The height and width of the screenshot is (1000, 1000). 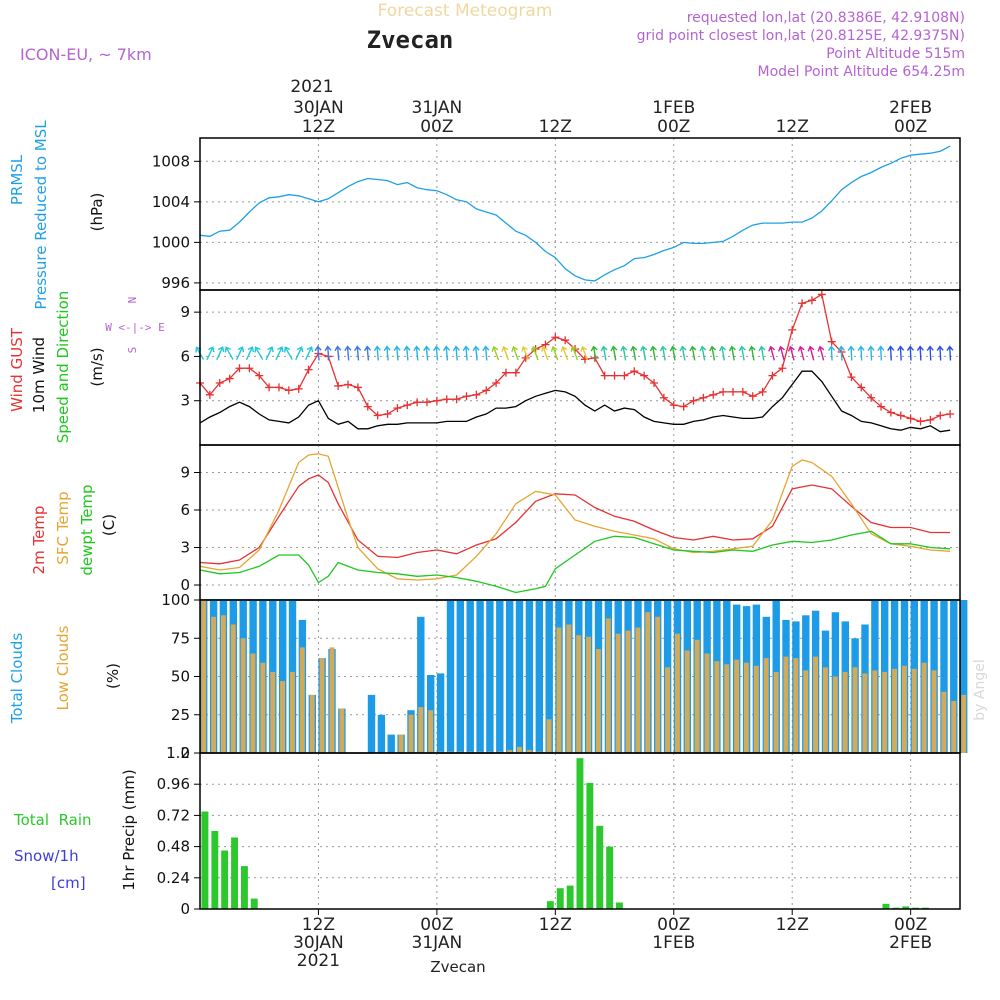 What do you see at coordinates (910, 943) in the screenshot?
I see `bottom-tick-label: 2FEB` at bounding box center [910, 943].